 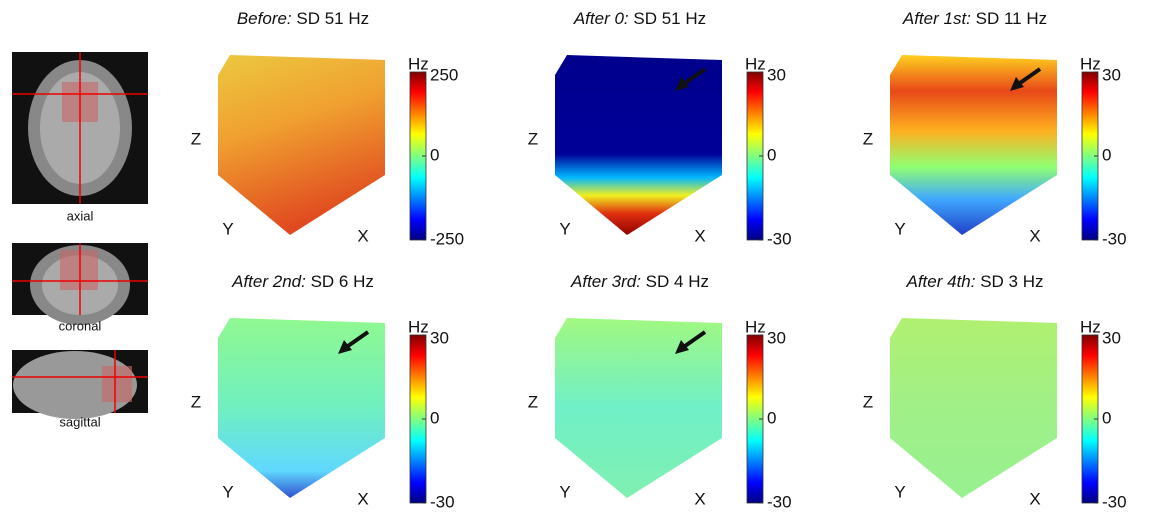 What do you see at coordinates (80, 215) in the screenshot?
I see `view-label: axial` at bounding box center [80, 215].